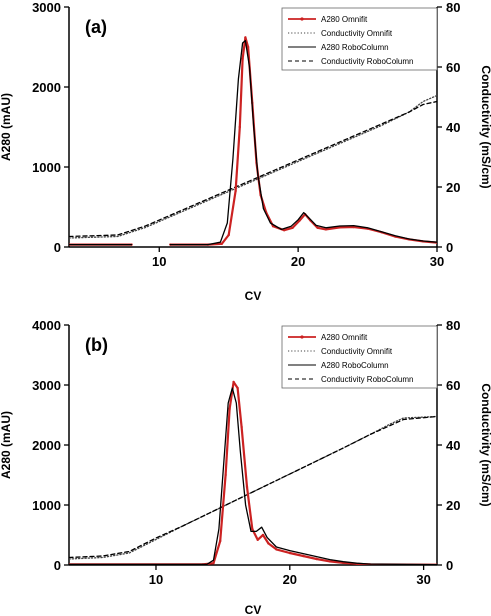 The image size is (491, 616). What do you see at coordinates (96, 345) in the screenshot?
I see `panel-label: (b)` at bounding box center [96, 345].